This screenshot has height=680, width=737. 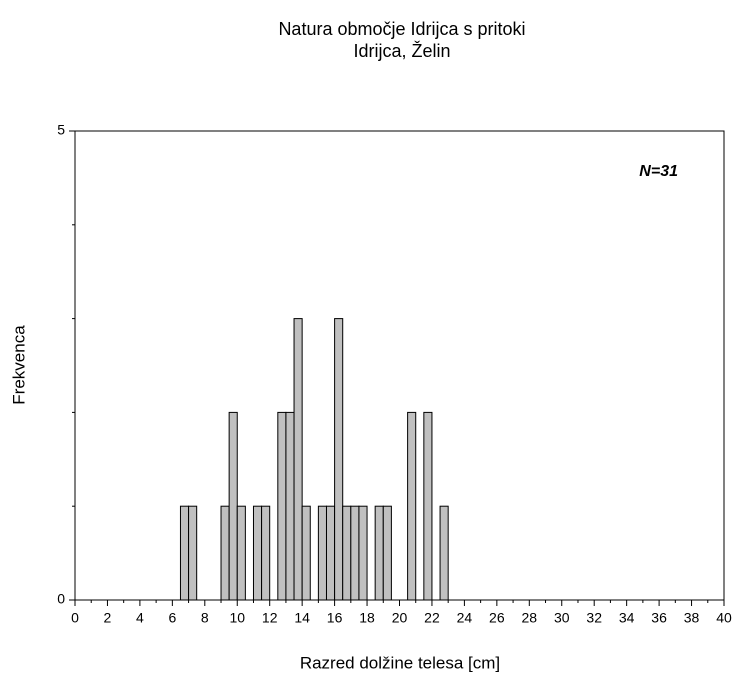 What do you see at coordinates (61, 599) in the screenshot?
I see `y-tick-label: 0` at bounding box center [61, 599].